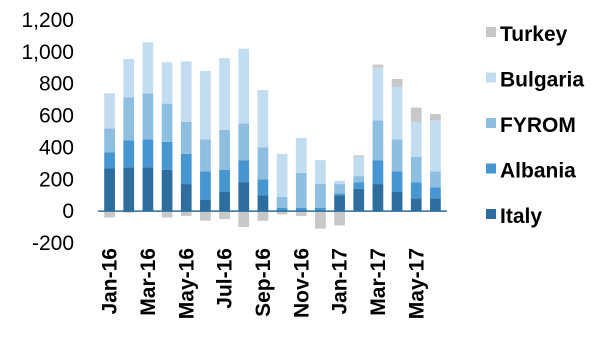 The width and height of the screenshot is (607, 347). What do you see at coordinates (110, 281) in the screenshot?
I see `x-tick-label: Jan-16` at bounding box center [110, 281].